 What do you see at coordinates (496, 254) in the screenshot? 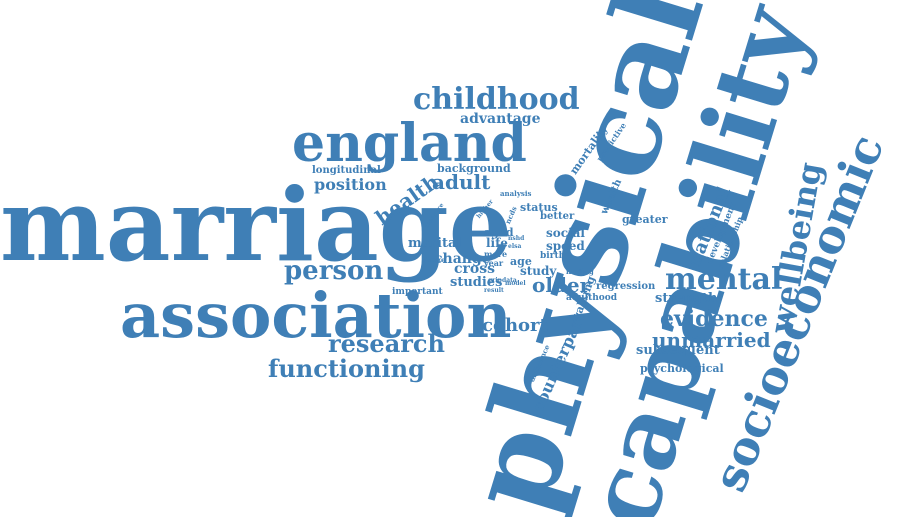
I see `word-more: more` at bounding box center [496, 254].